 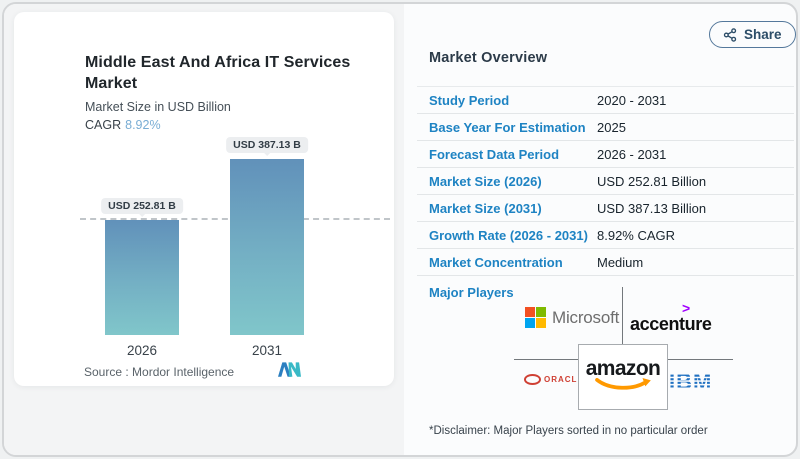 I want to click on table-row: Study Period 2020 - 2031, so click(x=605, y=100).